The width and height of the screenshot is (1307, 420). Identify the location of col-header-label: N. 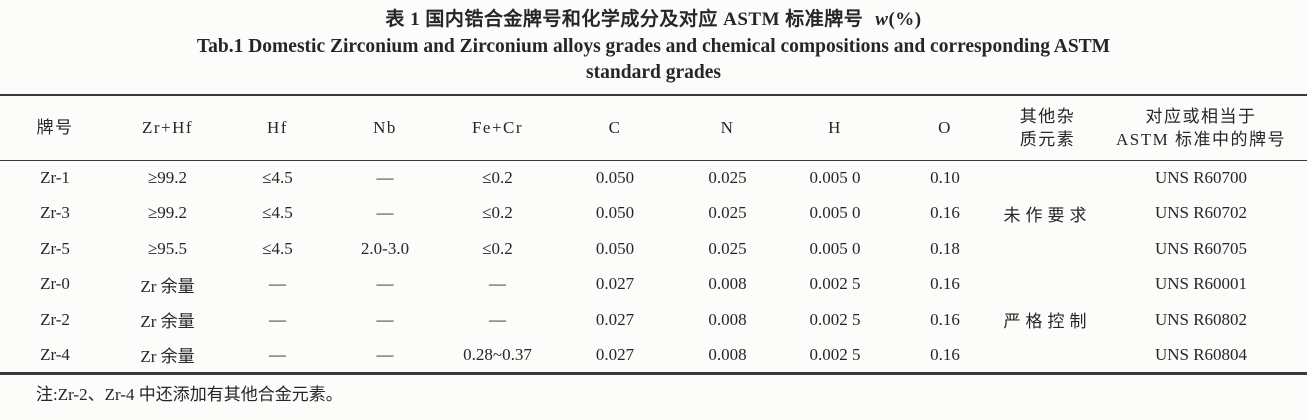
(727, 128).